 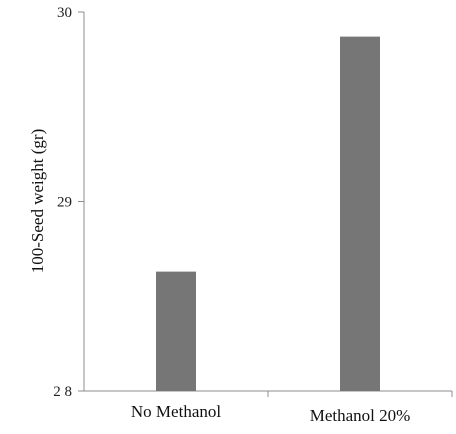 I want to click on x-category-label: No Methanol, so click(x=176, y=411).